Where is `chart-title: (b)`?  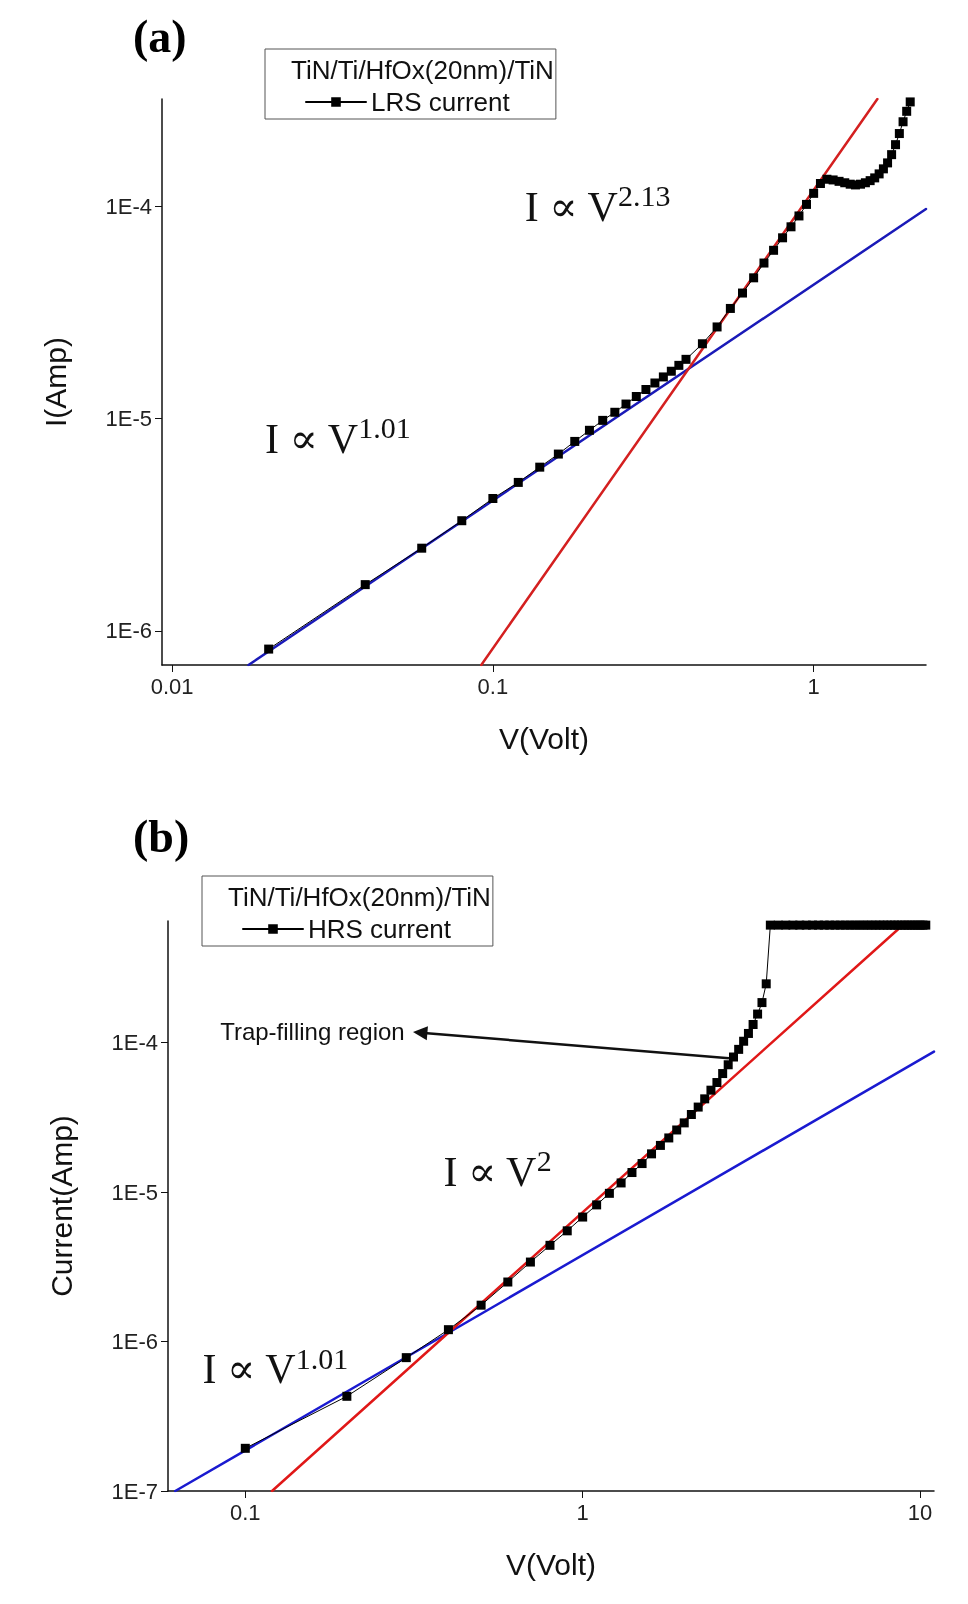
chart-title: (b) is located at coordinates (161, 836).